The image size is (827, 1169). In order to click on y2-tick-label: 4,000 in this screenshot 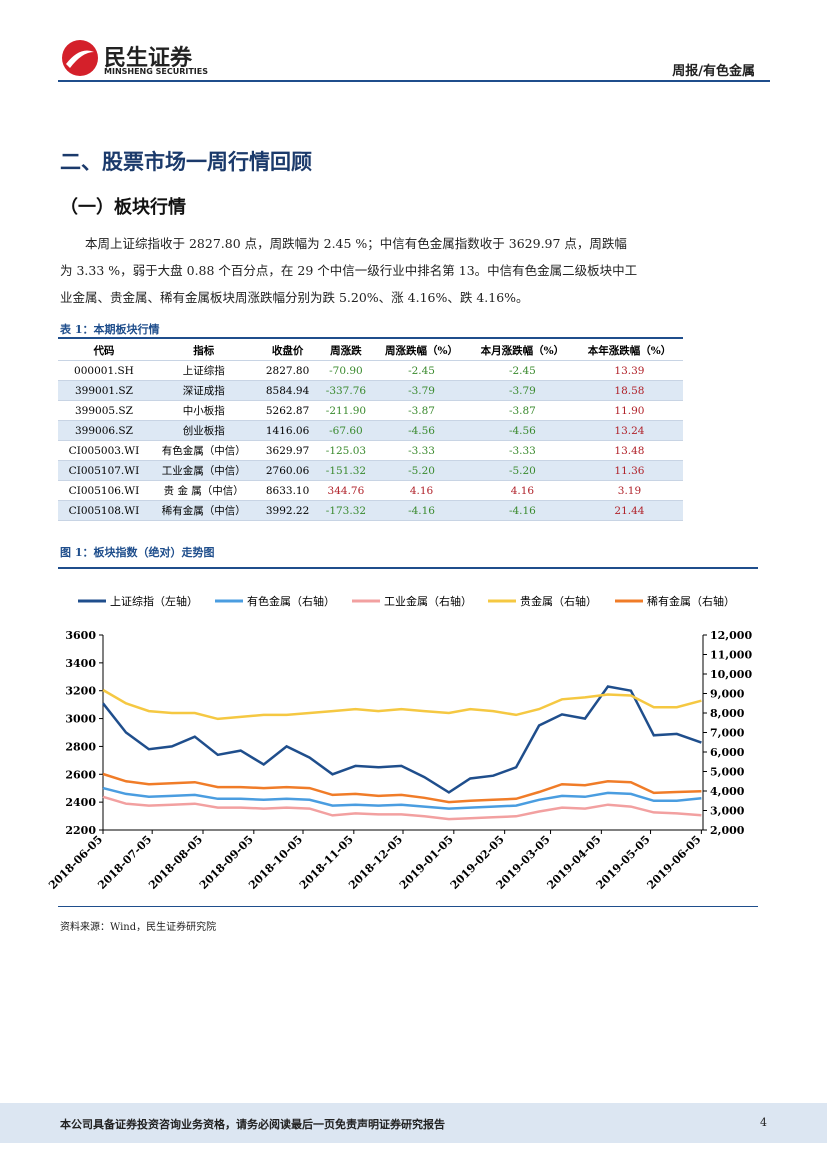, I will do `click(727, 791)`.